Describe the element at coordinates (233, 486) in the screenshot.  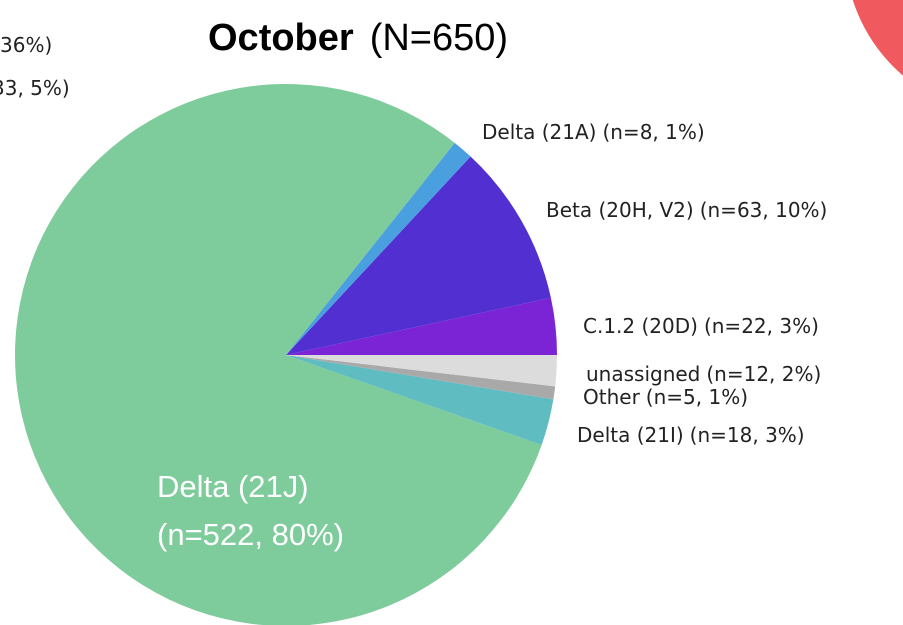
I see `category-label: Delta (21J)` at that location.